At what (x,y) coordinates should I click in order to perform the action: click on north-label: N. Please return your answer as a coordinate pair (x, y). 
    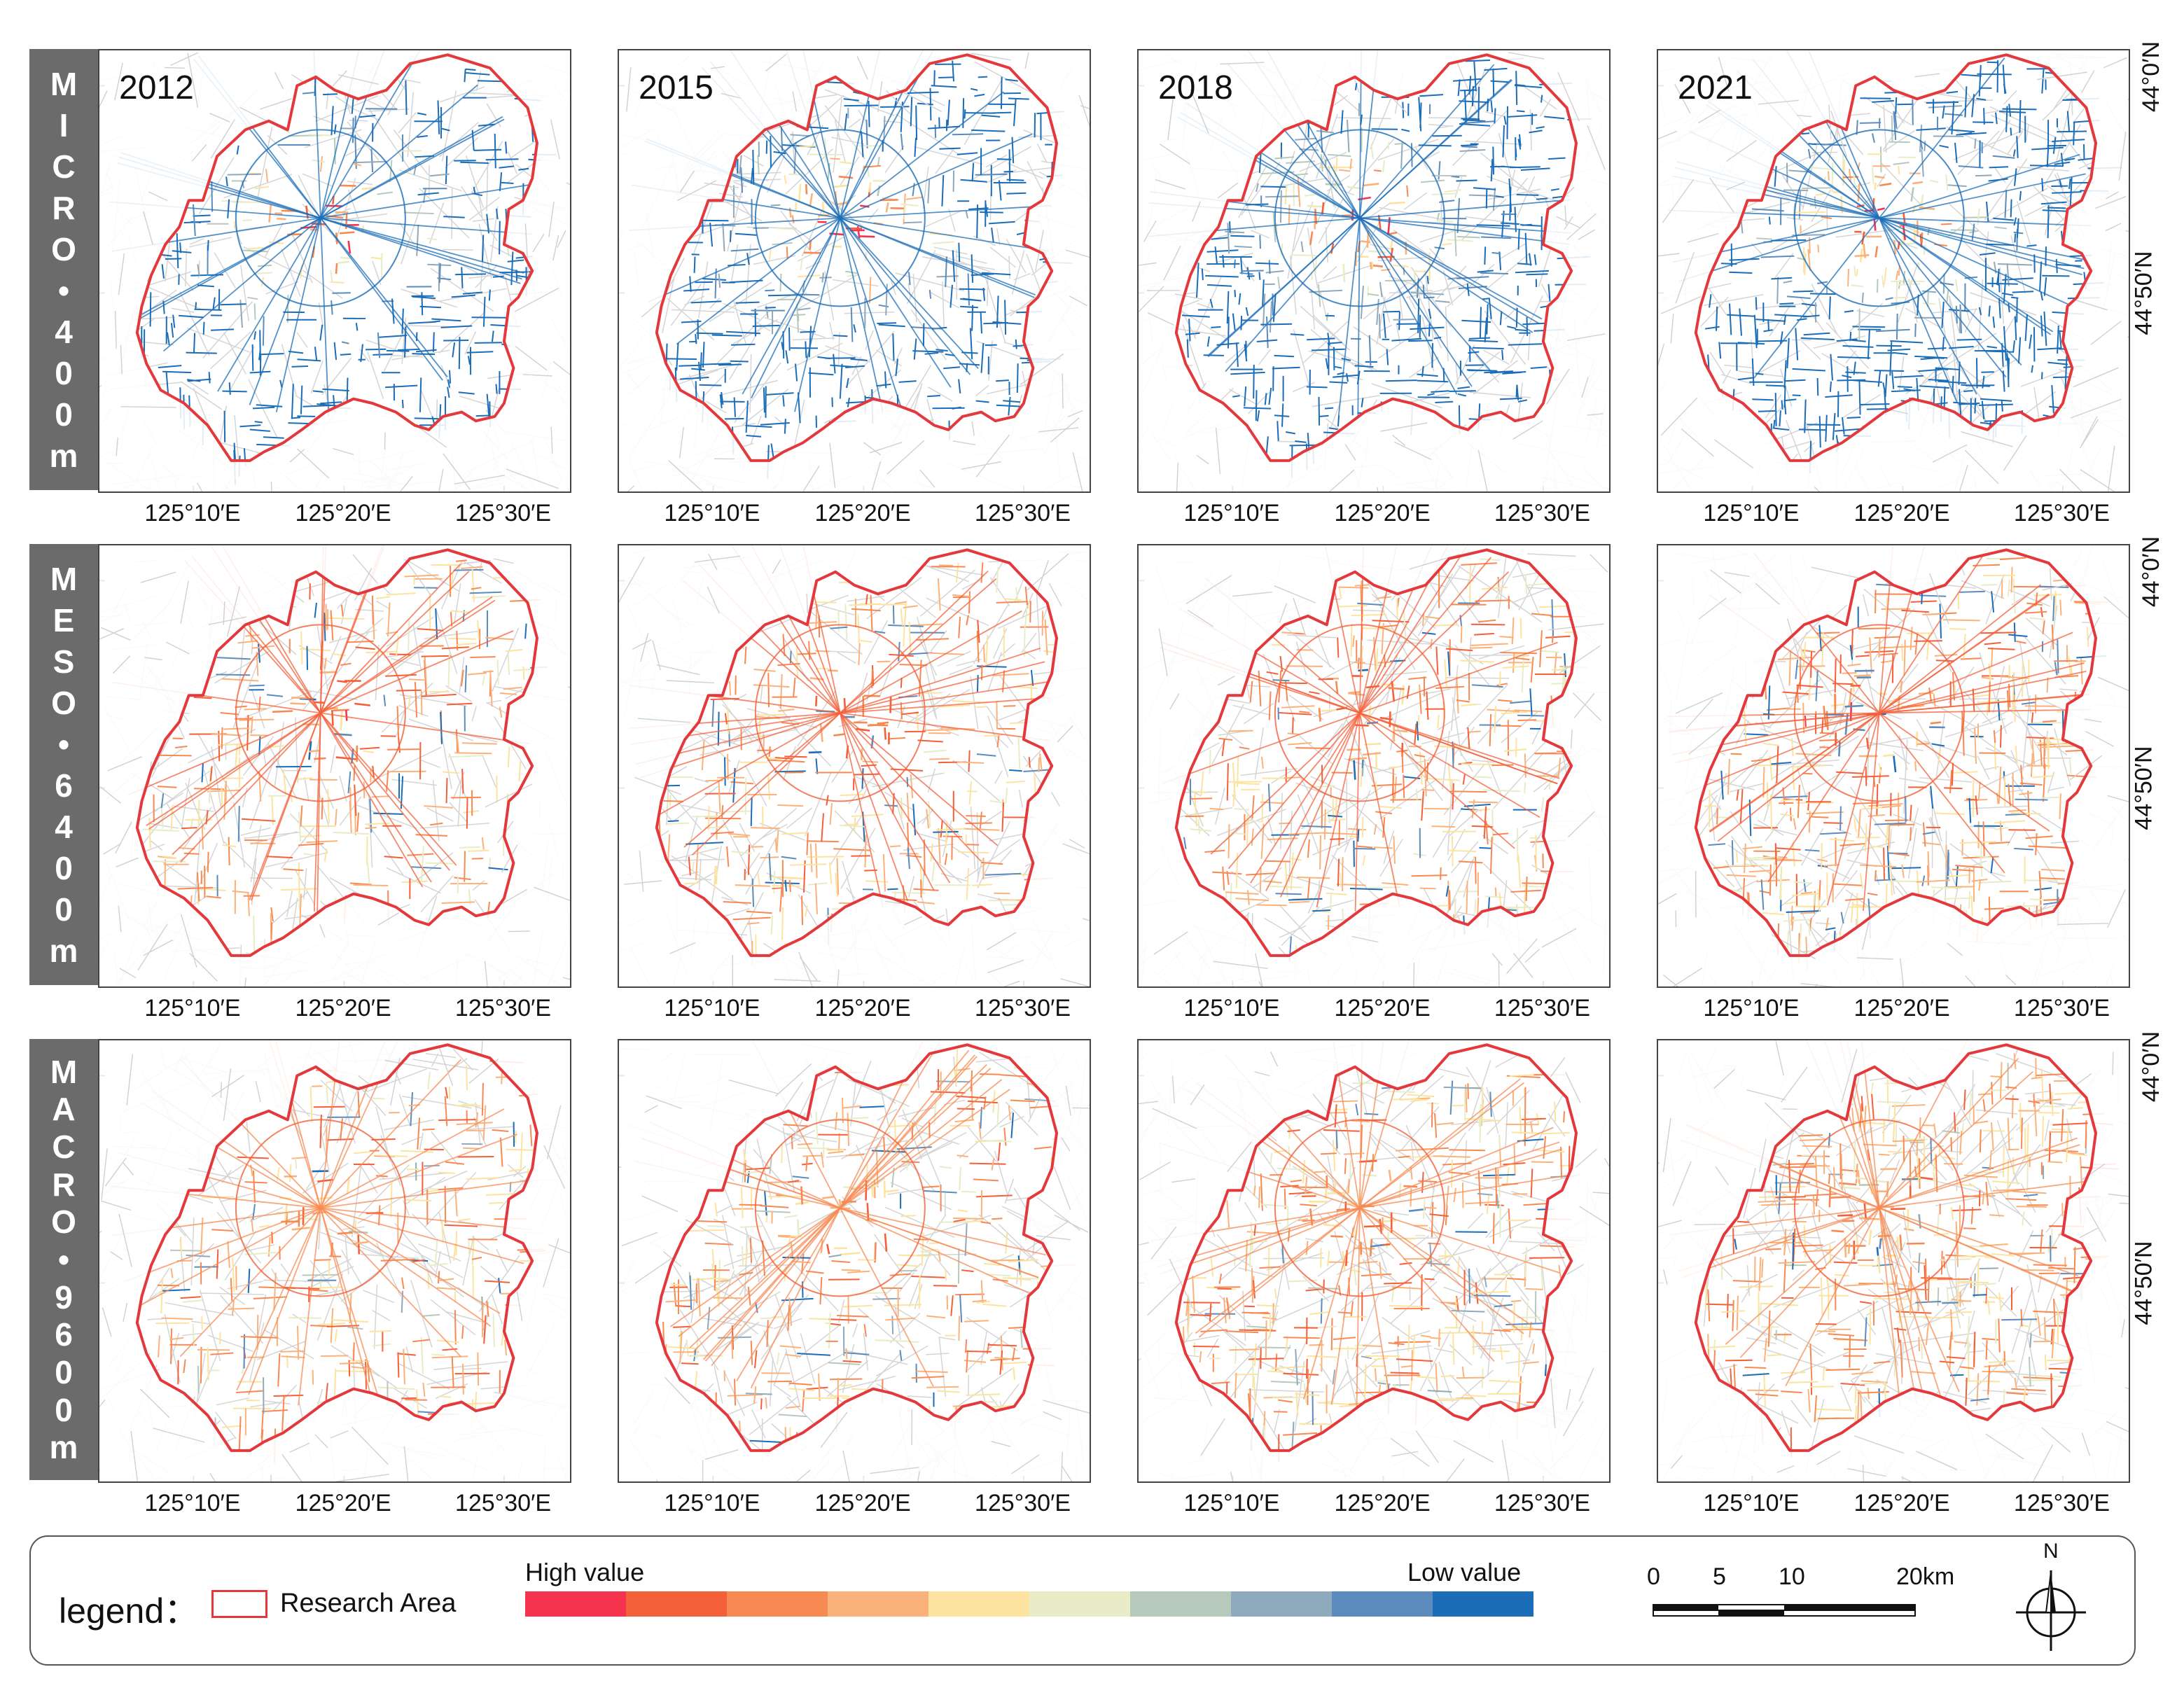
    Looking at the image, I should click on (2051, 1551).